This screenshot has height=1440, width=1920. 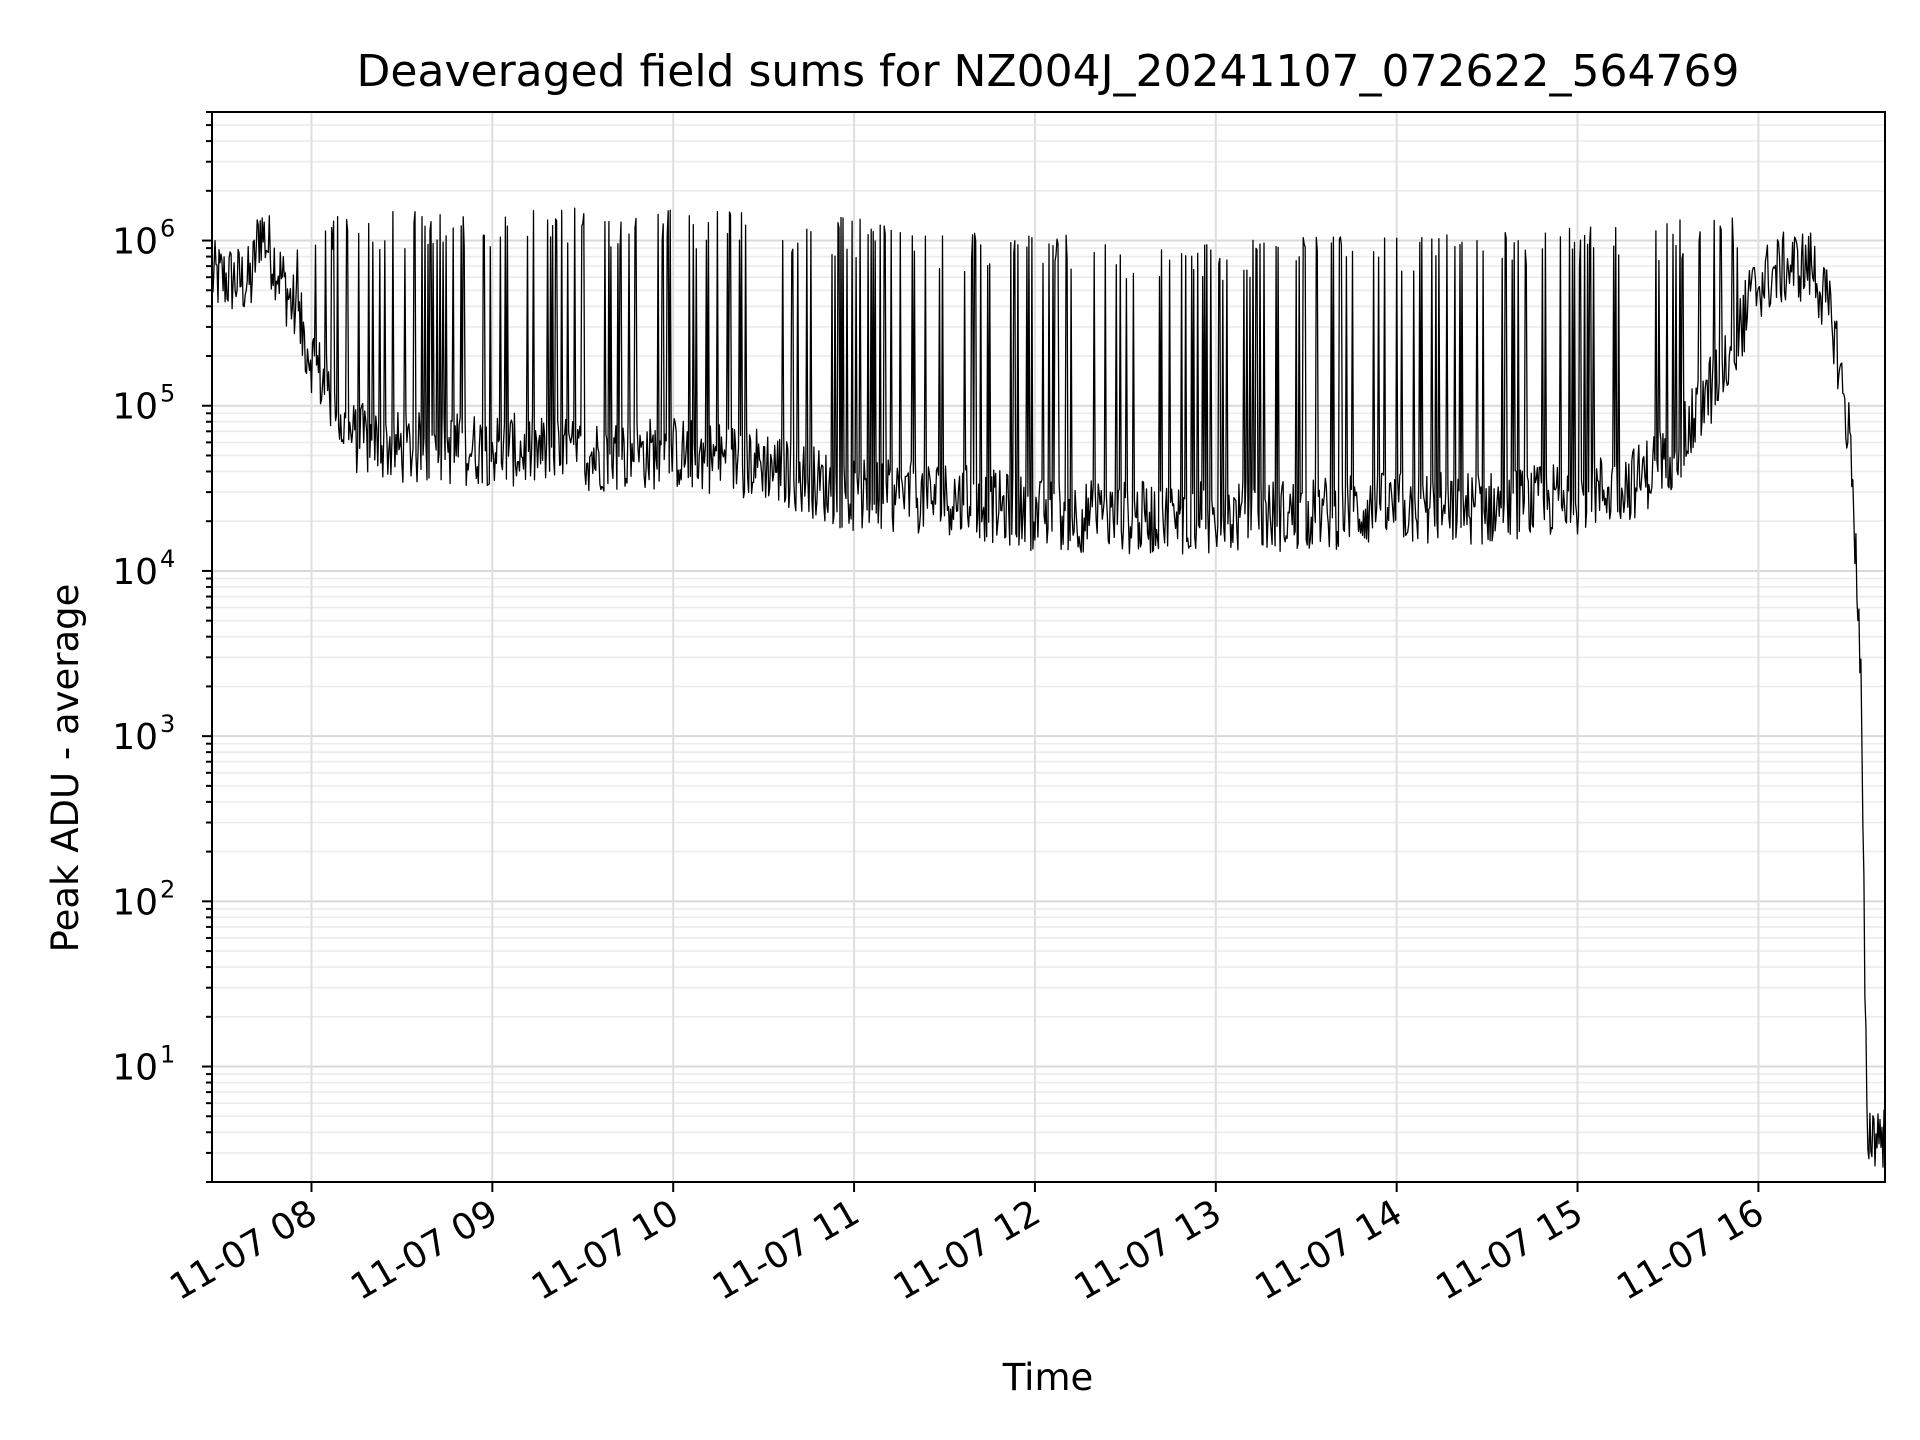 I want to click on y-tick-exponent: 1, so click(x=167, y=1055).